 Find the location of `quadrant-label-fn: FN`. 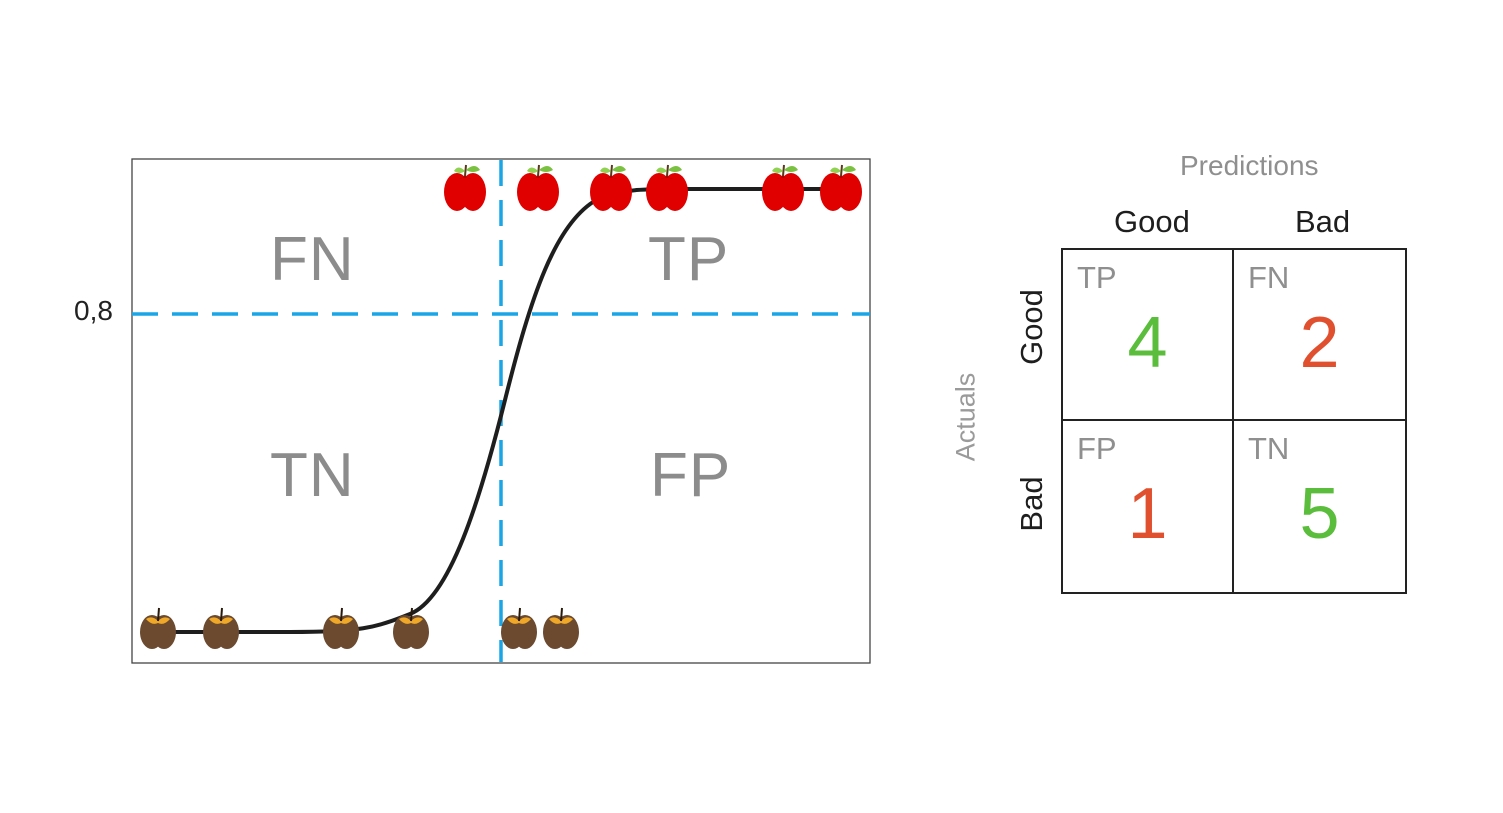

quadrant-label-fn: FN is located at coordinates (312, 259).